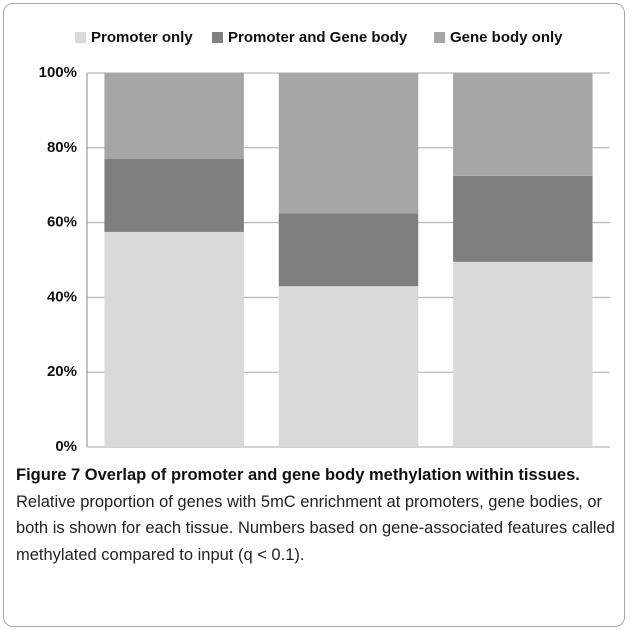 This screenshot has height=632, width=632. What do you see at coordinates (58, 72) in the screenshot?
I see `y-tick-label: 100%` at bounding box center [58, 72].